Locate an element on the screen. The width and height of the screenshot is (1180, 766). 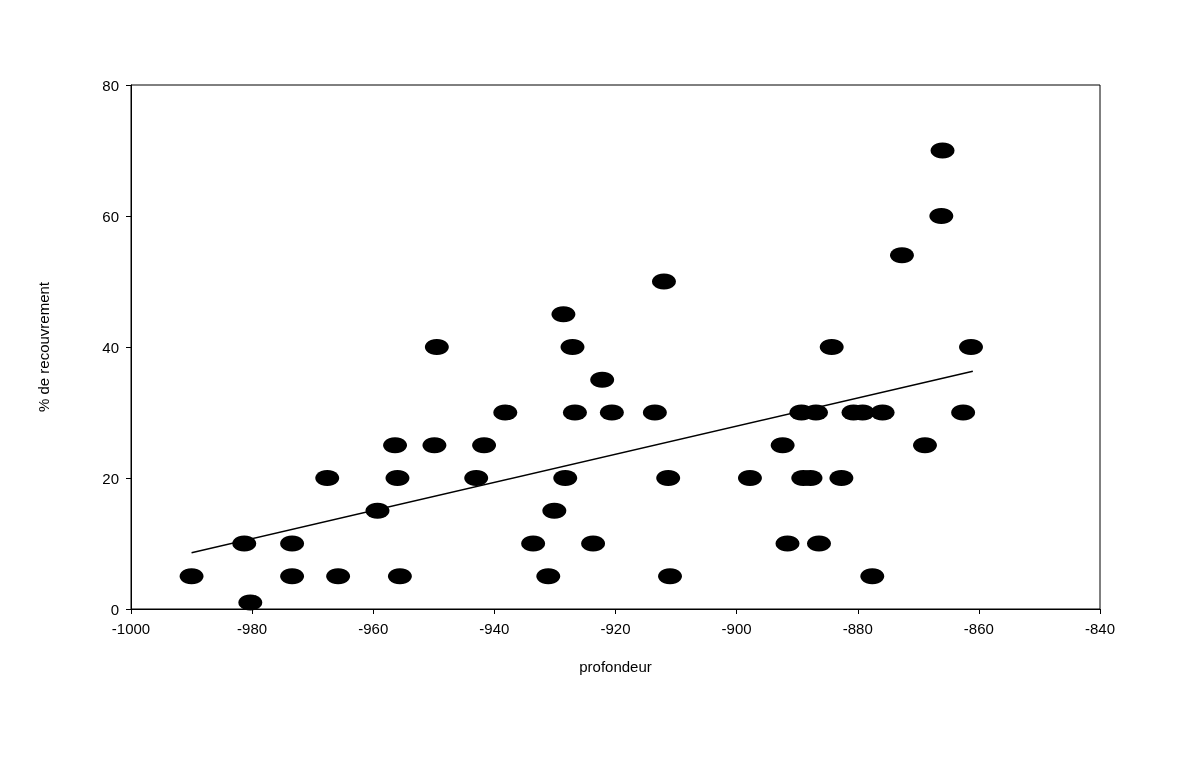
y-tick-label: 20 is located at coordinates (110, 478).